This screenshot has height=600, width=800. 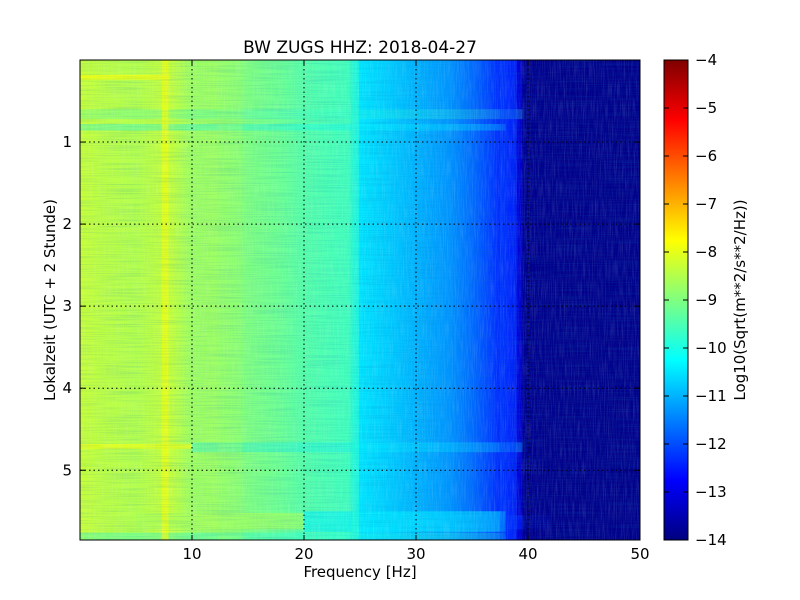 What do you see at coordinates (639, 554) in the screenshot?
I see `x-tick-label: 50` at bounding box center [639, 554].